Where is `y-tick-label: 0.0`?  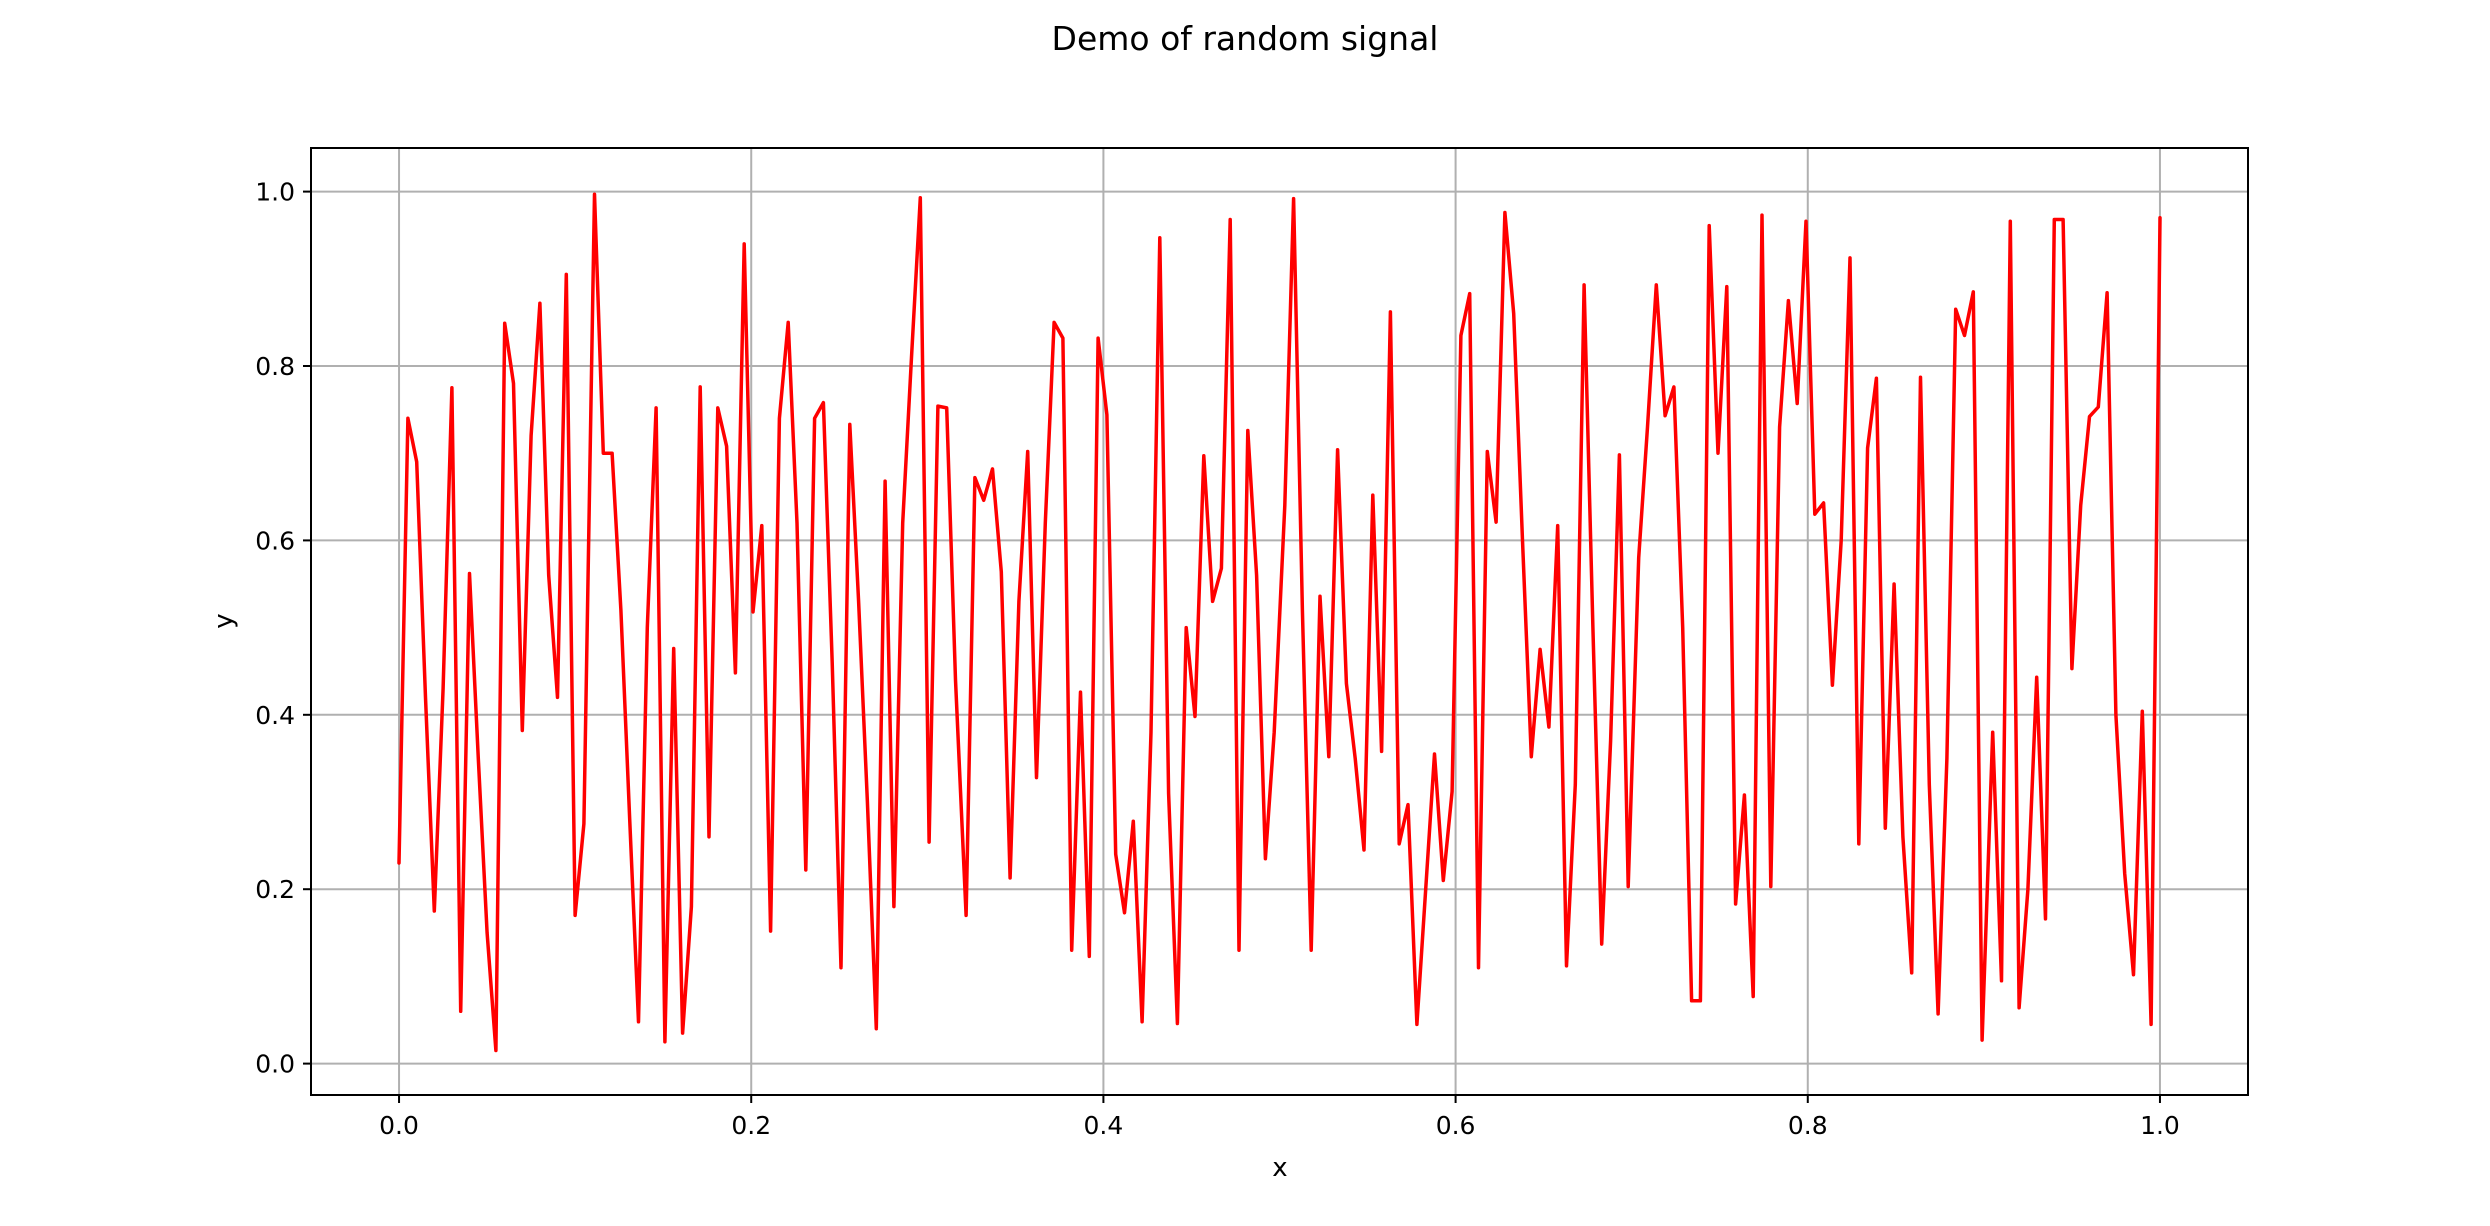
y-tick-label: 0.0 is located at coordinates (275, 1064).